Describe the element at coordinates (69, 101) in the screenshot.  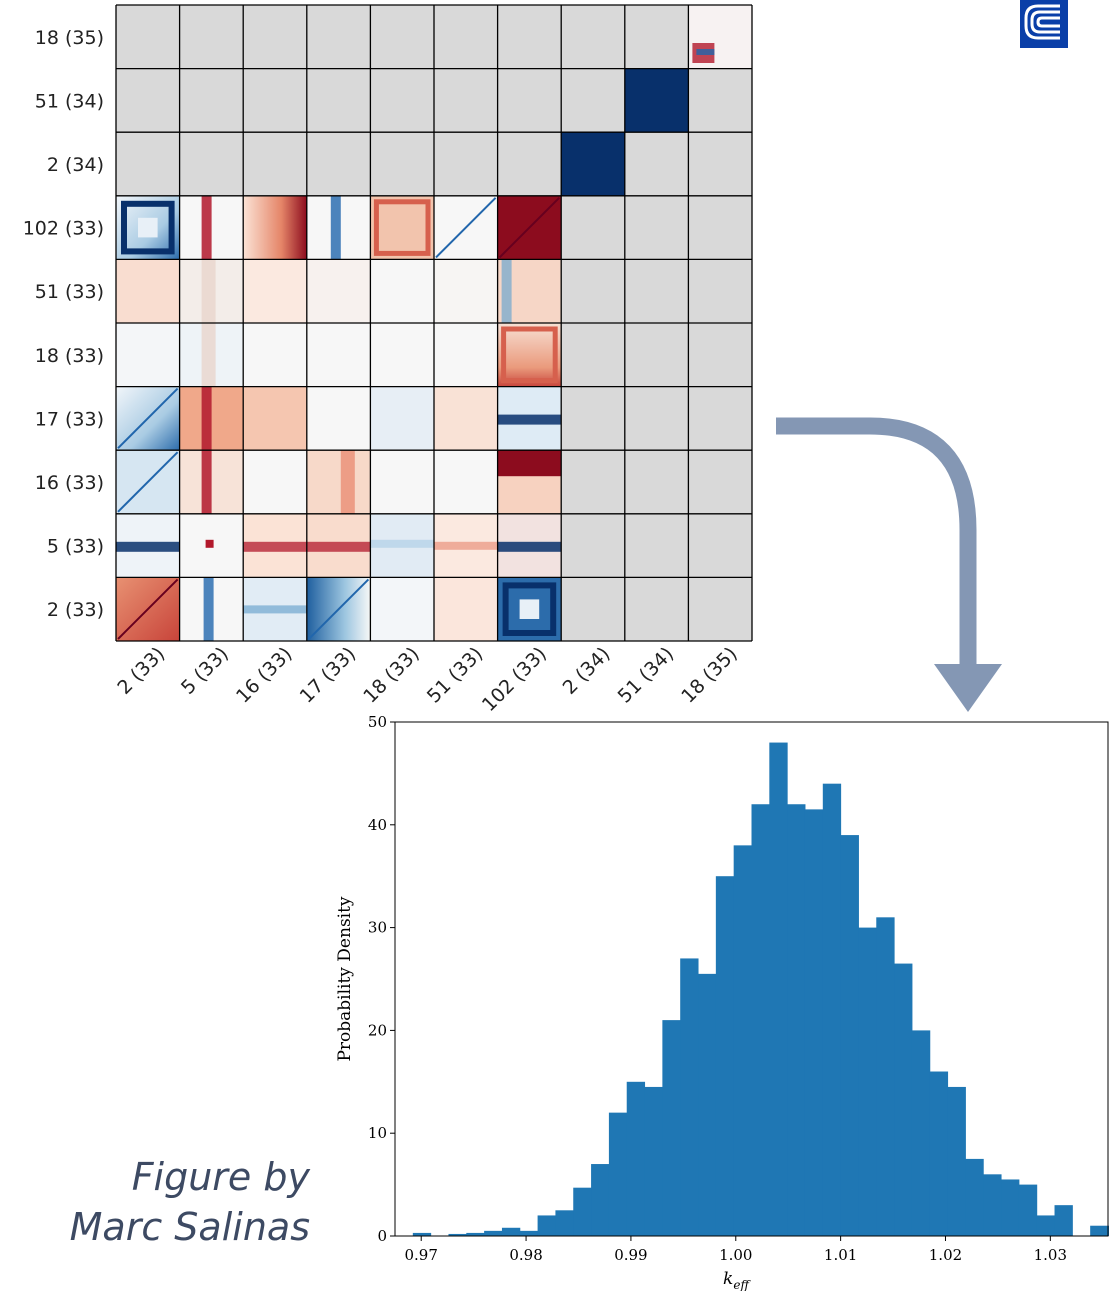
I see `row-tick-label: 51 (34)` at that location.